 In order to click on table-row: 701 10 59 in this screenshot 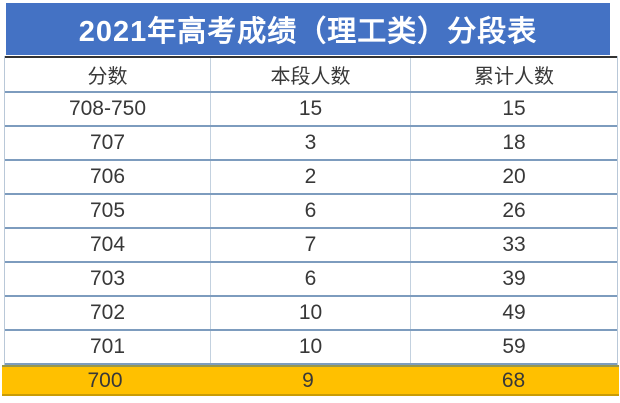, I will do `click(311, 348)`.